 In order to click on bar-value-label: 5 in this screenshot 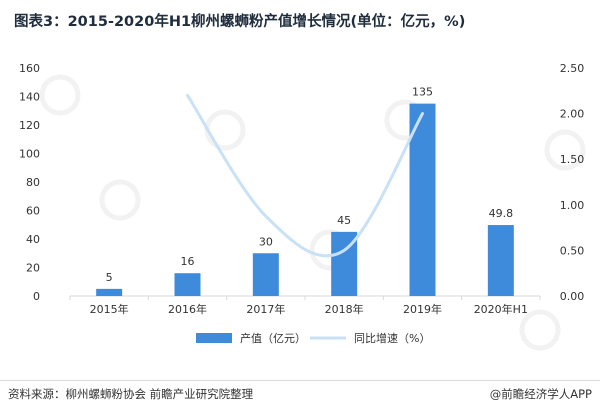, I will do `click(109, 277)`.